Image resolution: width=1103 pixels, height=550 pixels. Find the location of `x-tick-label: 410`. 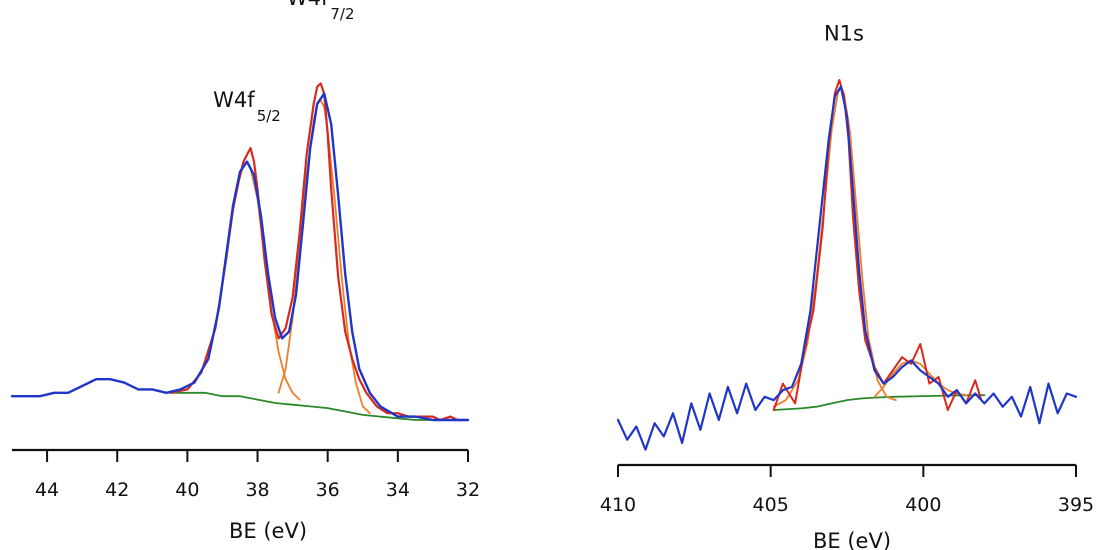

x-tick-label: 410 is located at coordinates (618, 505).